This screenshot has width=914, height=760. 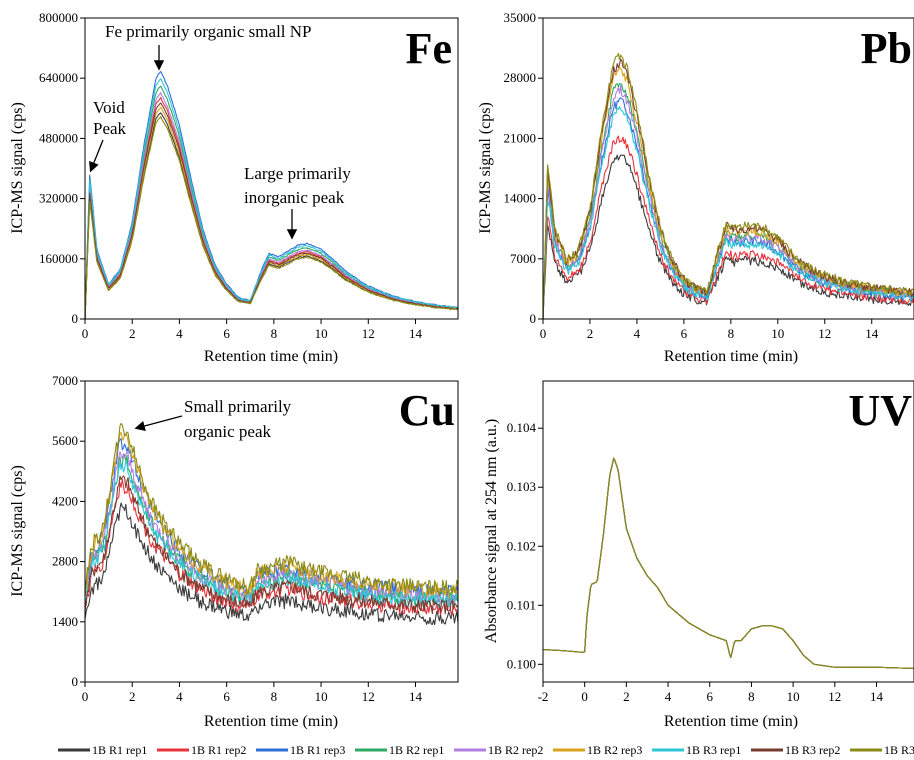 What do you see at coordinates (731, 721) in the screenshot?
I see `uv-x-axis-label: Retention time (min)` at bounding box center [731, 721].